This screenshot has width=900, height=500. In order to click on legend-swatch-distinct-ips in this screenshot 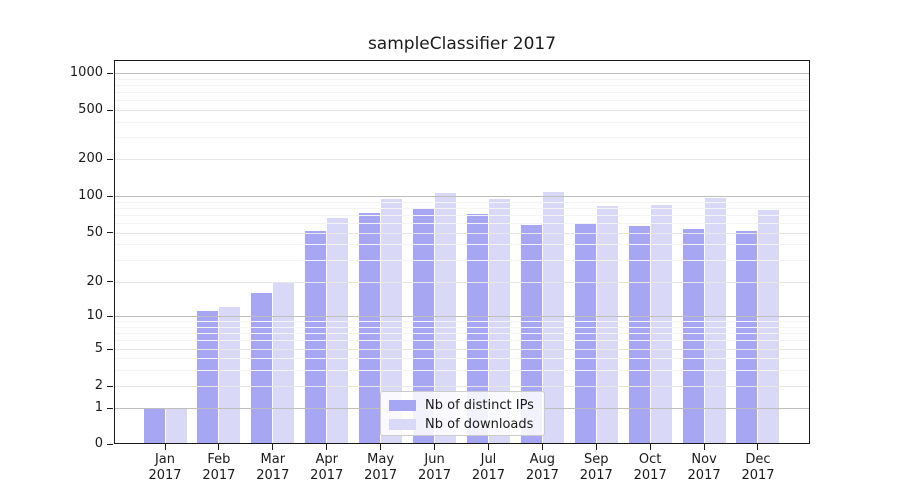, I will do `click(402, 405)`.